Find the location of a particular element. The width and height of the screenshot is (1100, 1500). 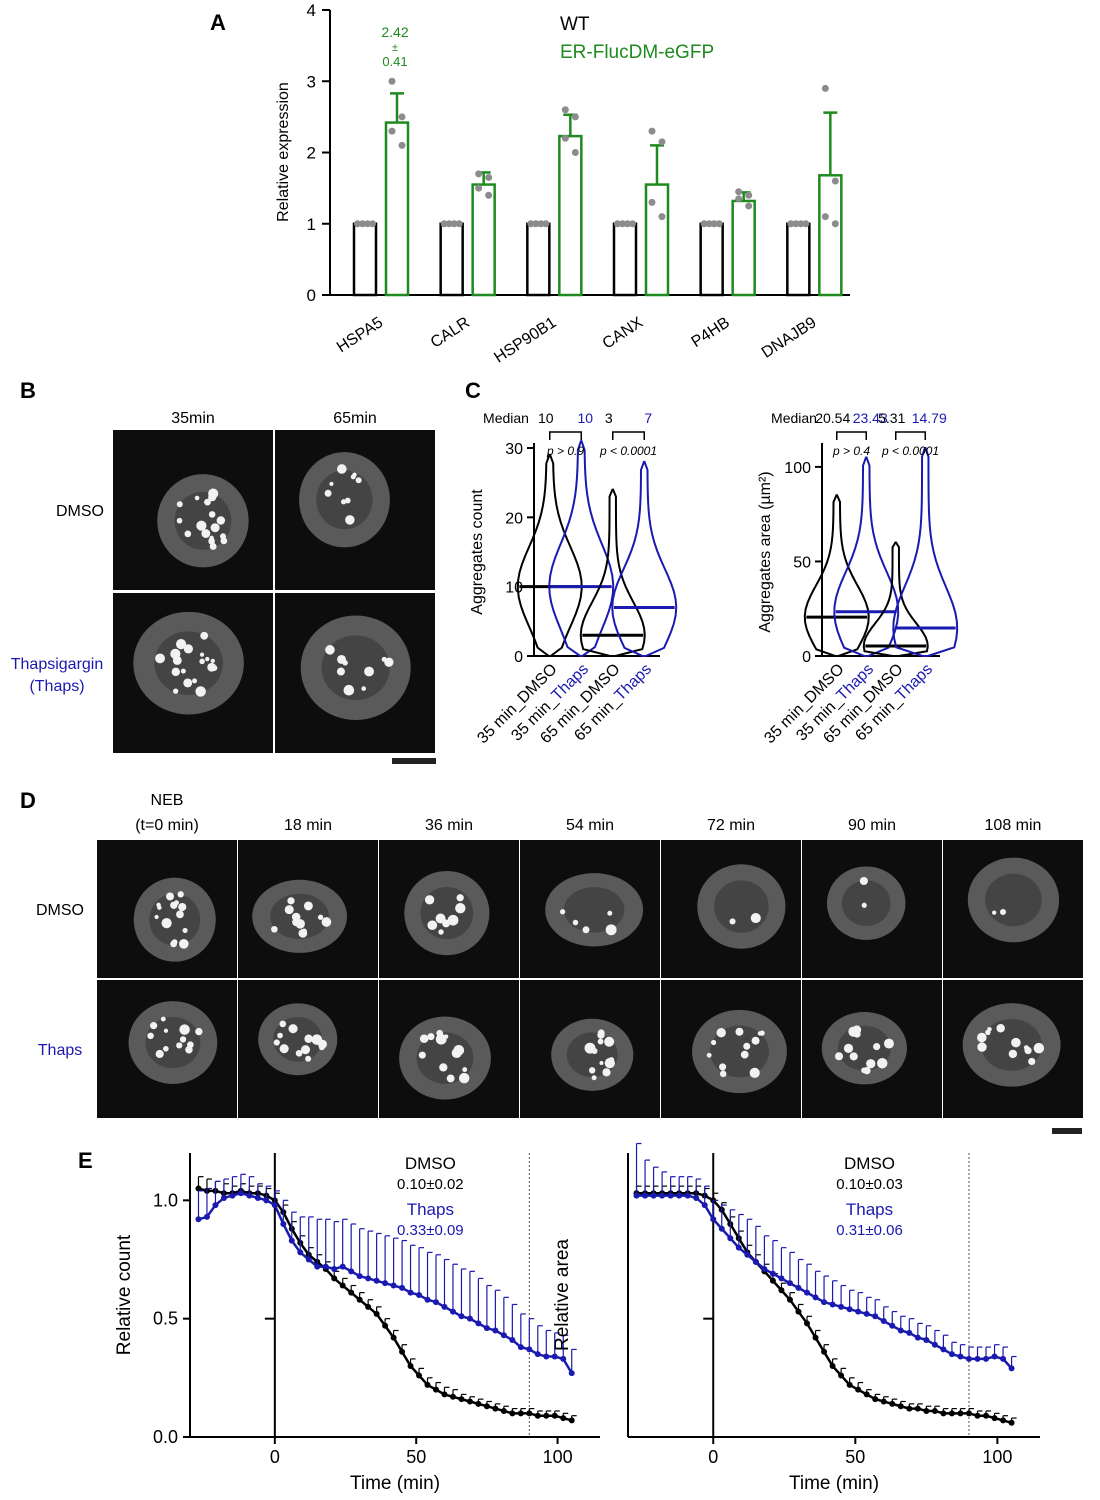

median-value: 5.31 is located at coordinates (891, 418).